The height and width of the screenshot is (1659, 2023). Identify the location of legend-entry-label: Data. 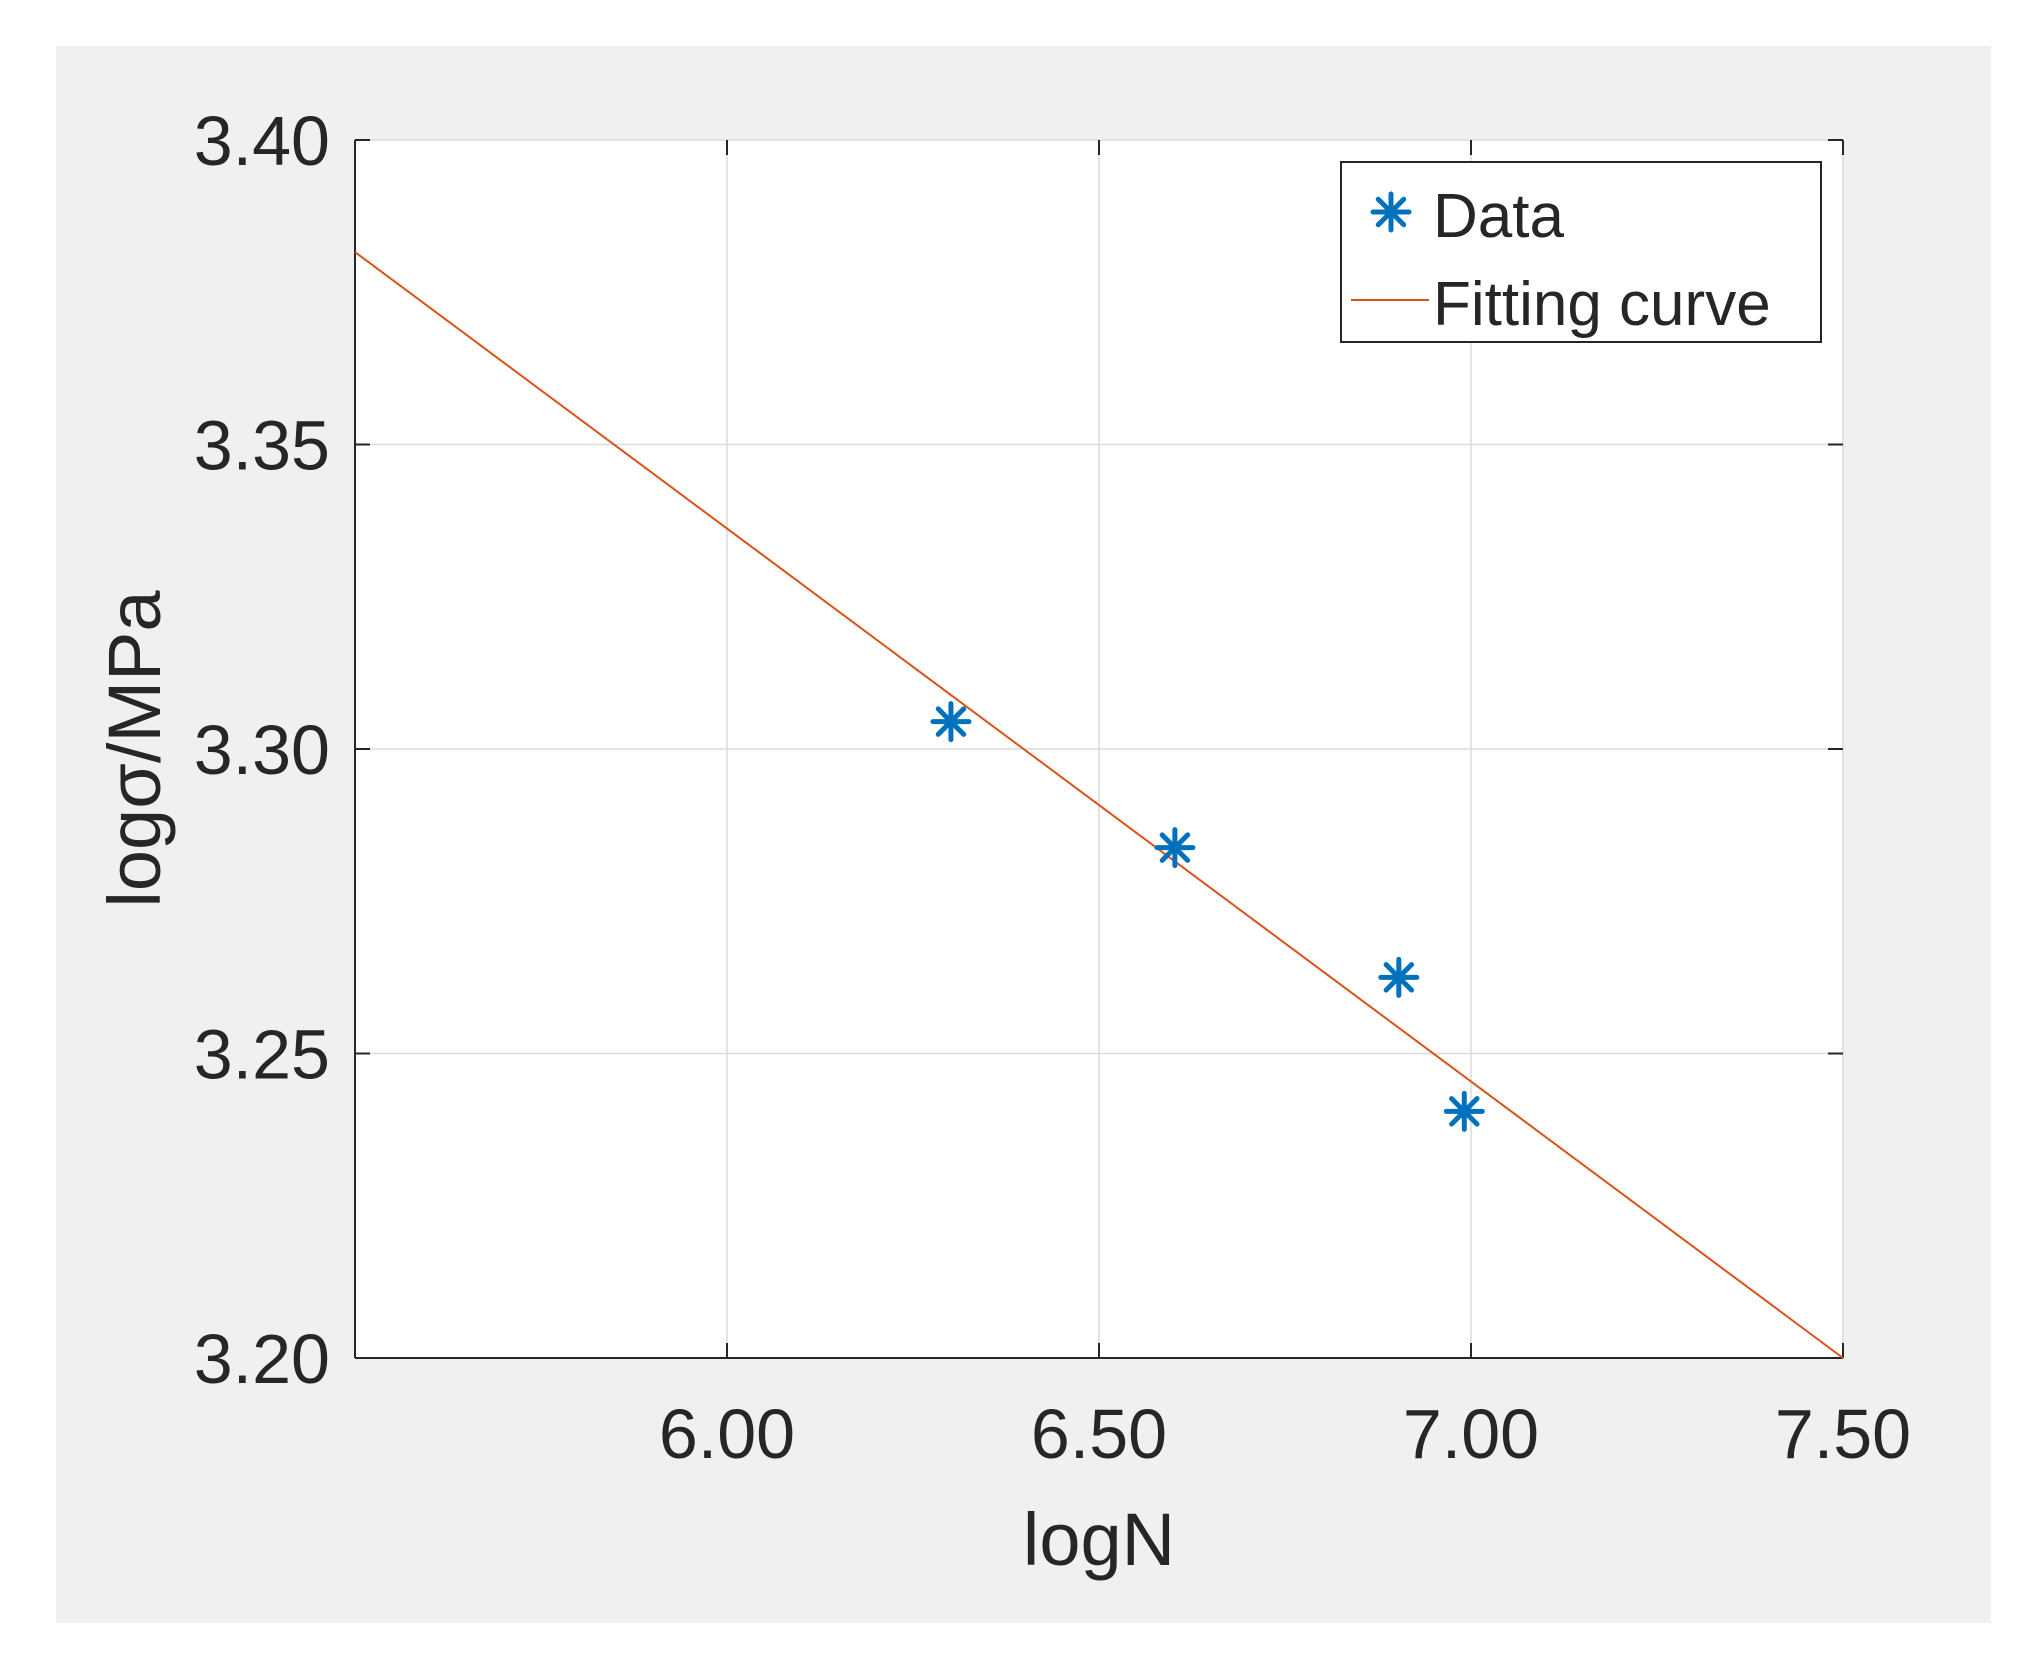
(1498, 216).